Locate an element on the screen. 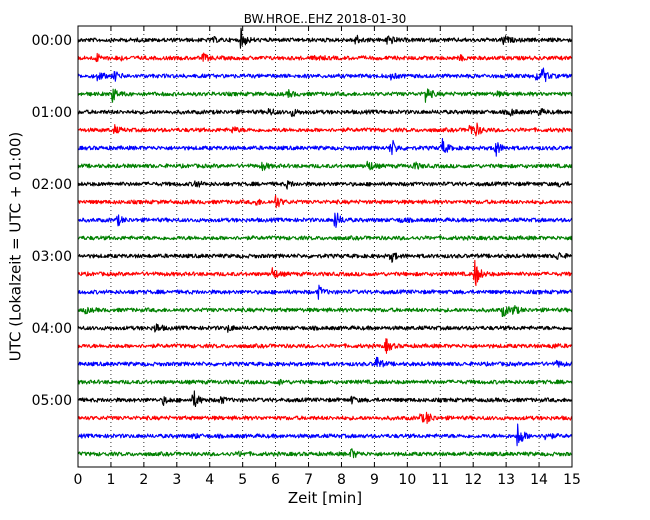 The width and height of the screenshot is (650, 520). x-tick-label: 14 is located at coordinates (539, 480).